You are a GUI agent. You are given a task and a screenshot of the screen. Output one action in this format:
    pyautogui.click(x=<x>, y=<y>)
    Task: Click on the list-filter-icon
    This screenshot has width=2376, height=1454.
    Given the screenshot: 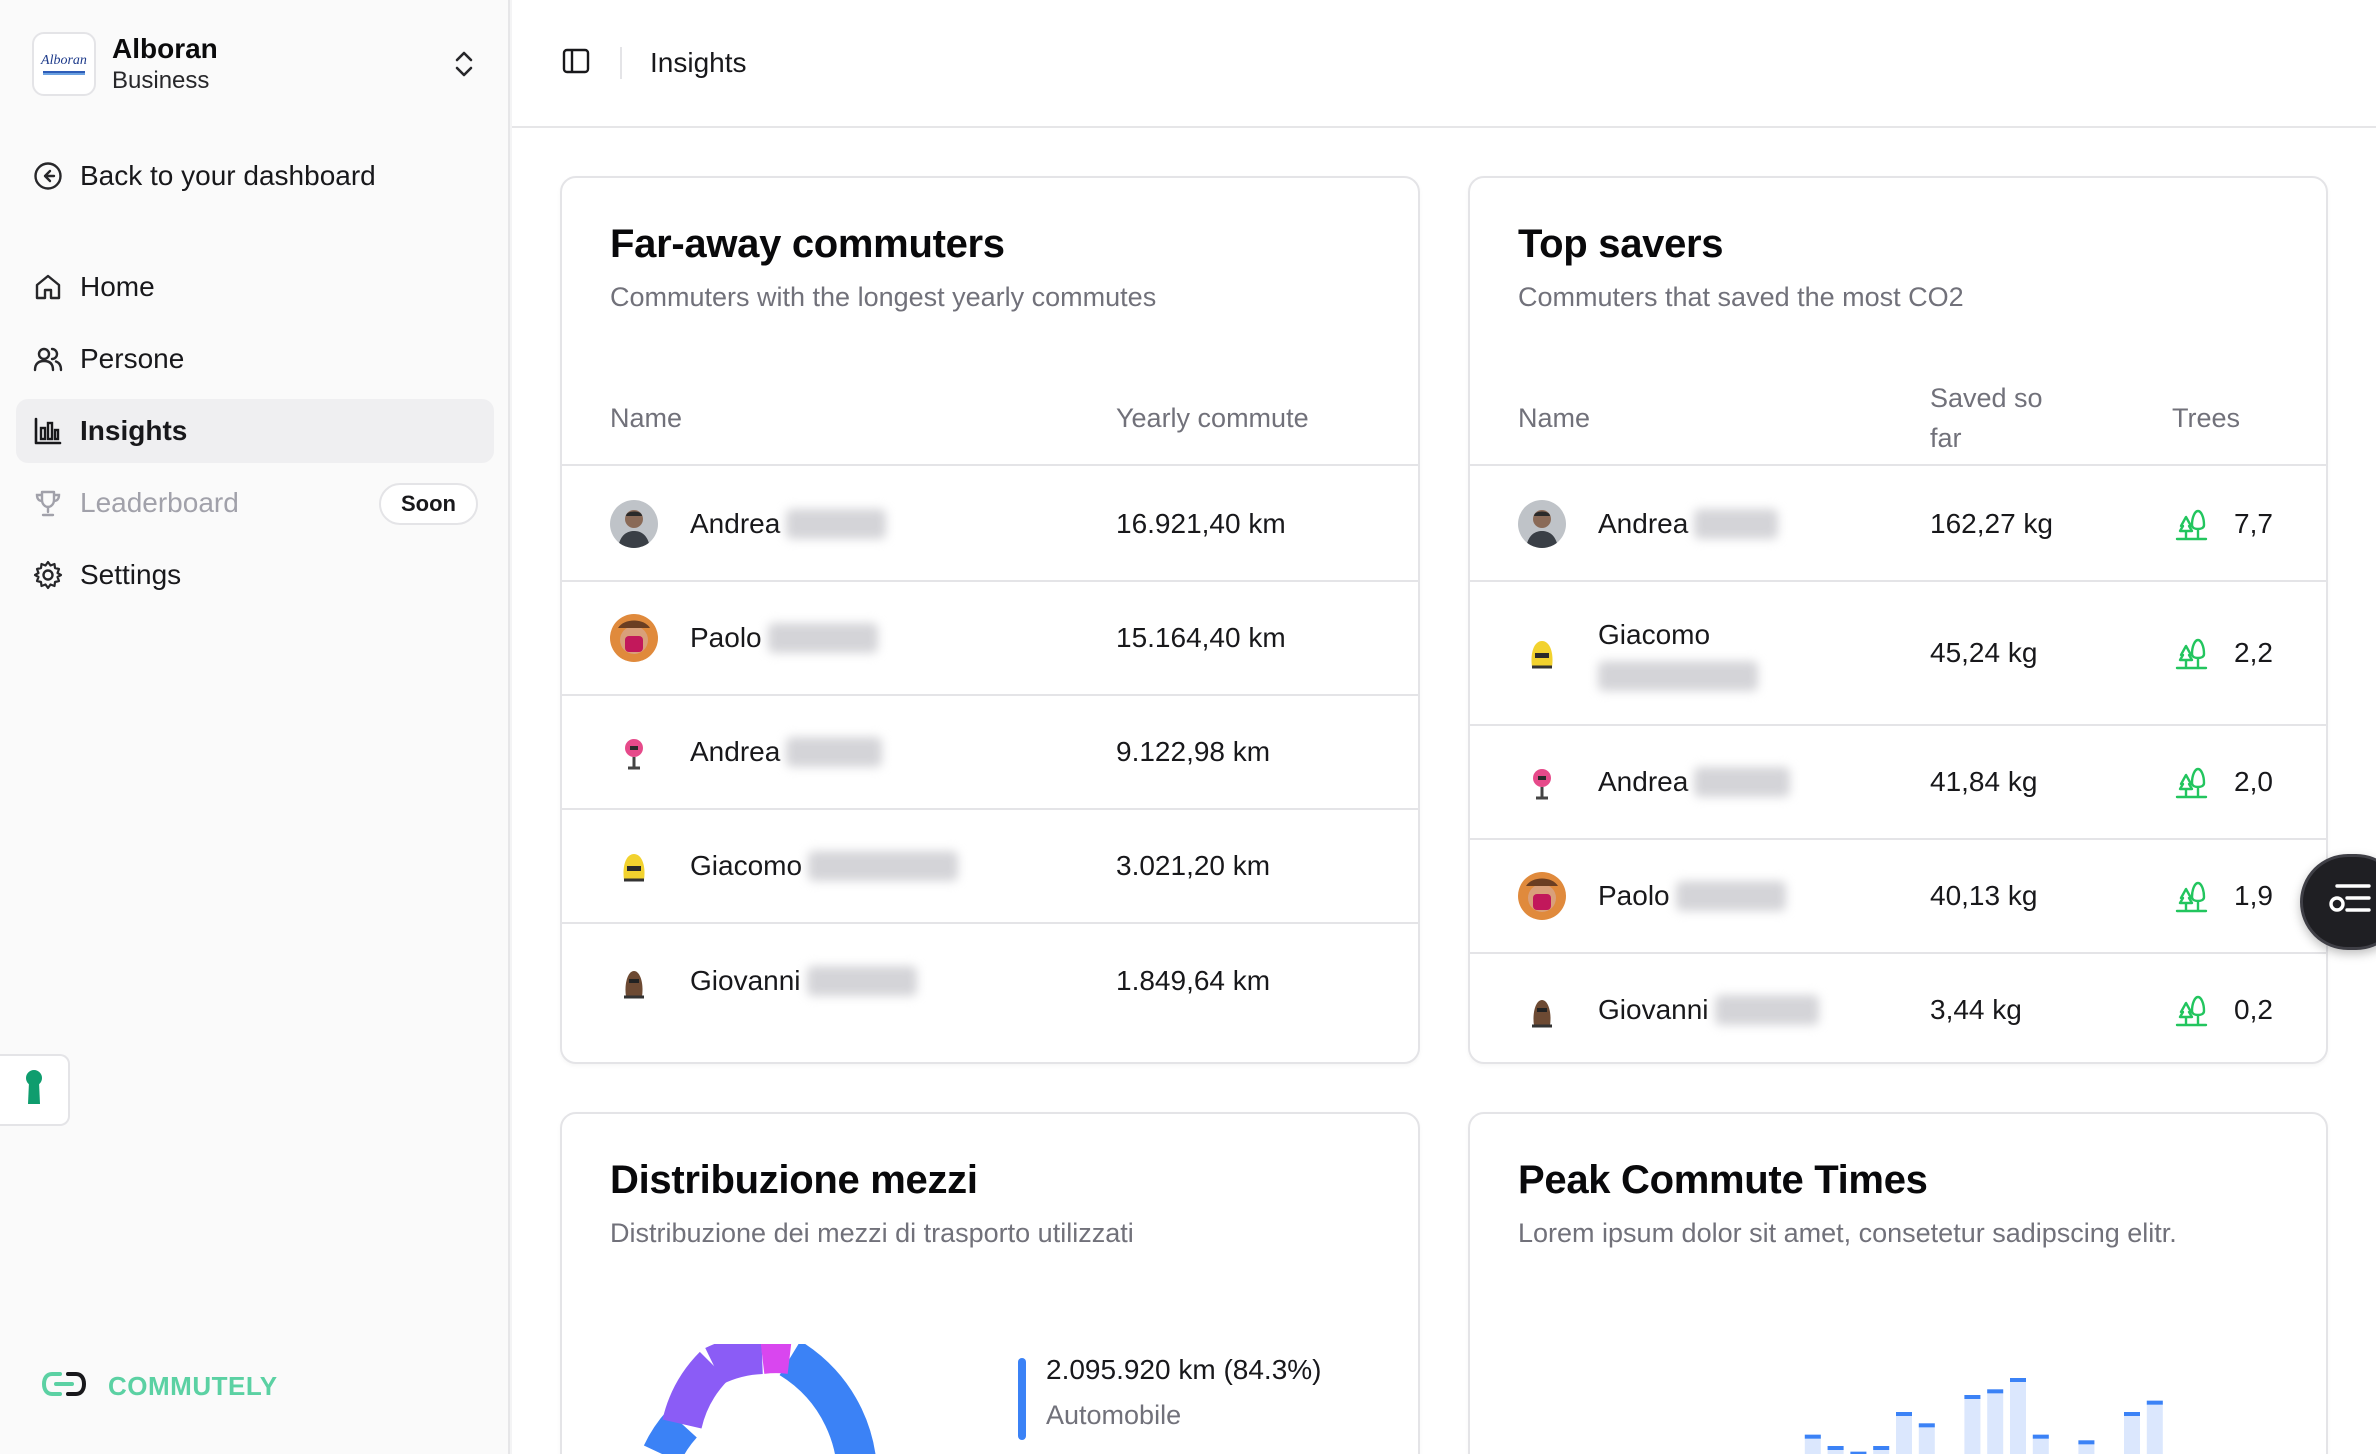 What is the action you would take?
    pyautogui.click(x=2350, y=902)
    